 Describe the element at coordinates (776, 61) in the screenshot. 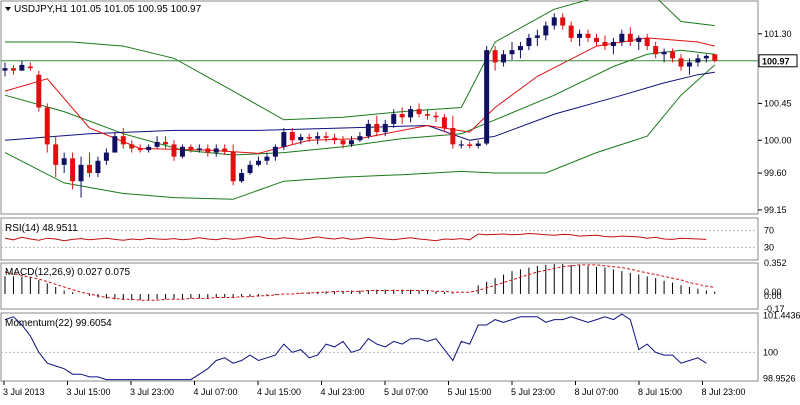

I see `current-price-label: 100.97` at that location.